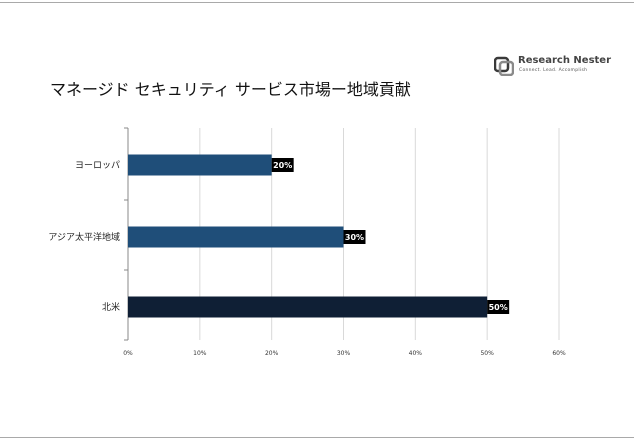 The width and height of the screenshot is (634, 443). What do you see at coordinates (97, 165) in the screenshot?
I see `category-label: ヨーロッパ` at bounding box center [97, 165].